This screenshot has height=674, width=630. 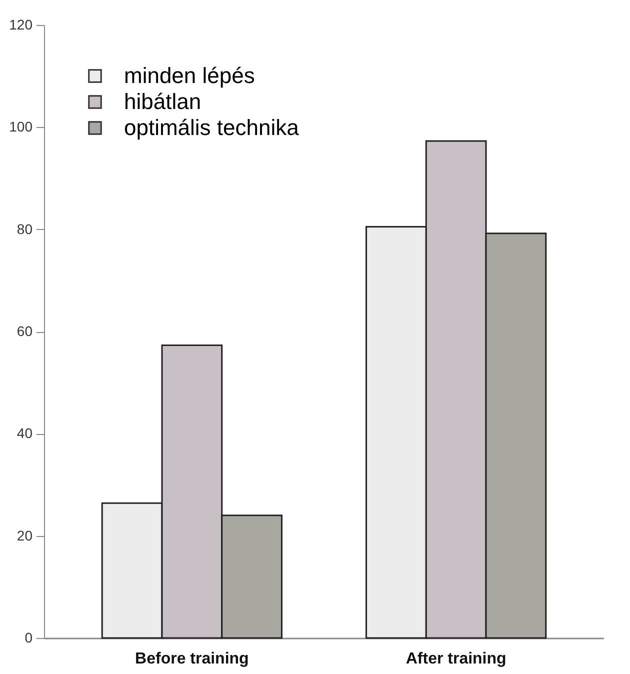 What do you see at coordinates (212, 127) in the screenshot?
I see `legend-label: optimális technika` at bounding box center [212, 127].